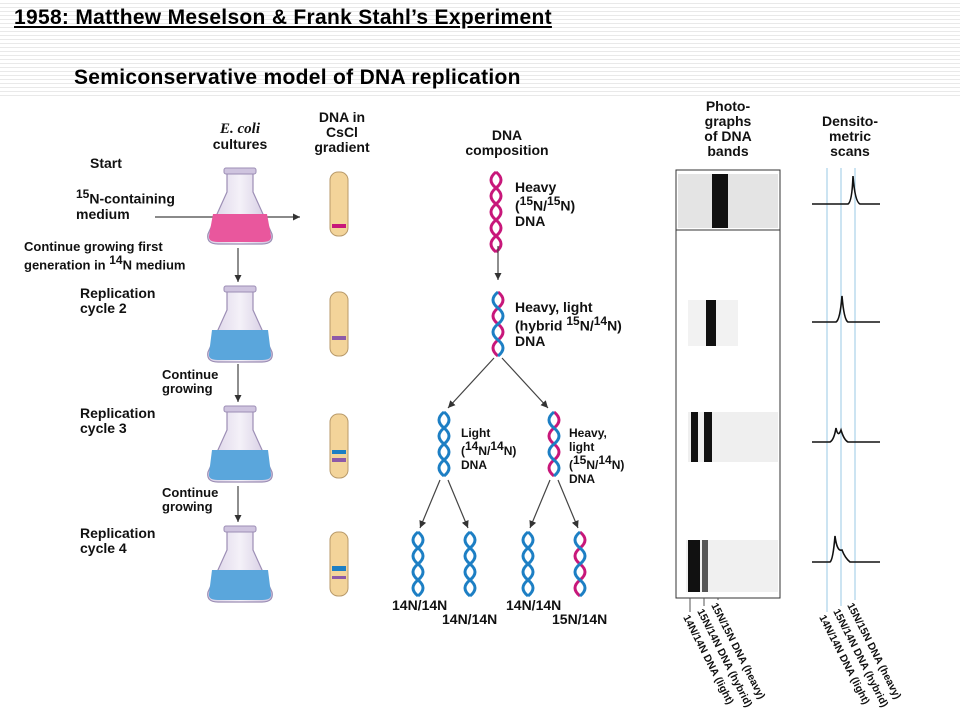 The height and width of the screenshot is (720, 960). What do you see at coordinates (118, 420) in the screenshot?
I see `cycle3-label: Replication cycle 3` at bounding box center [118, 420].